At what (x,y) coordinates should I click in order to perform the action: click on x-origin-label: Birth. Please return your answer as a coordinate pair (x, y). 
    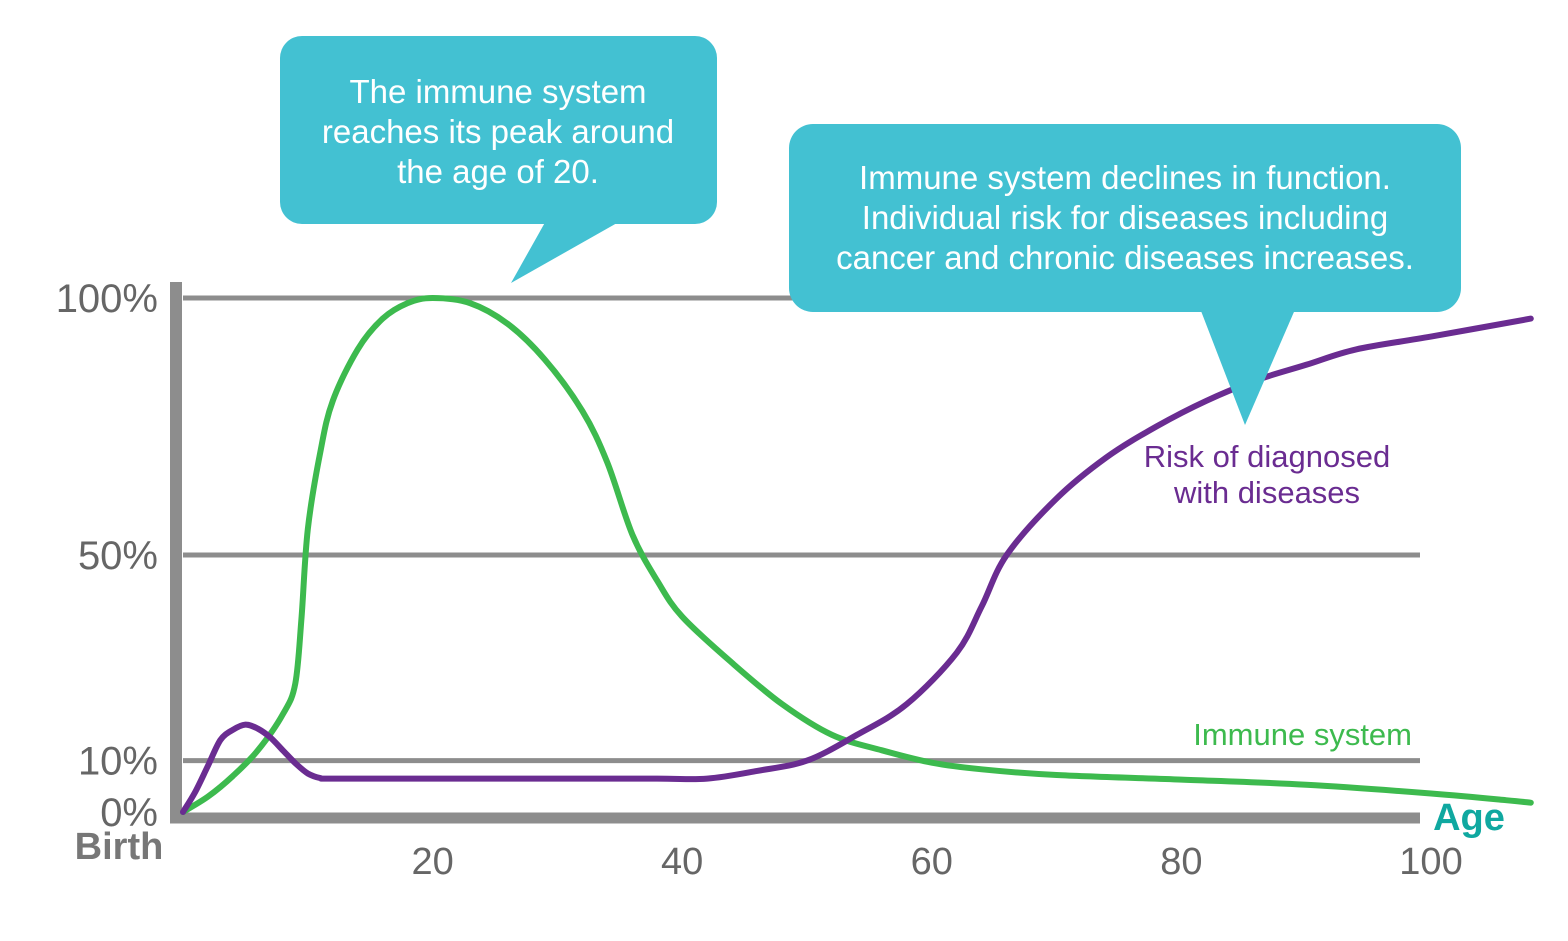
    Looking at the image, I should click on (119, 847).